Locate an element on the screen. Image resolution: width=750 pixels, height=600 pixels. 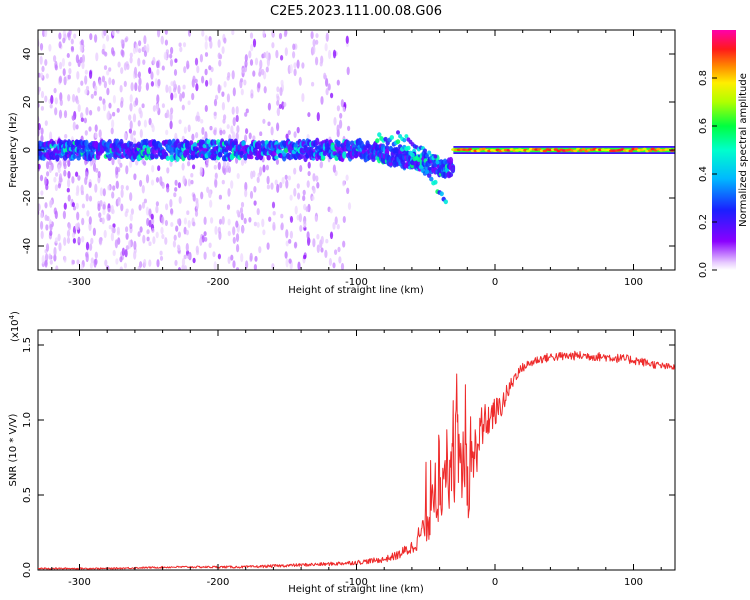
spectrogram-ylabel: Frequency (Hz) is located at coordinates (13, 150).